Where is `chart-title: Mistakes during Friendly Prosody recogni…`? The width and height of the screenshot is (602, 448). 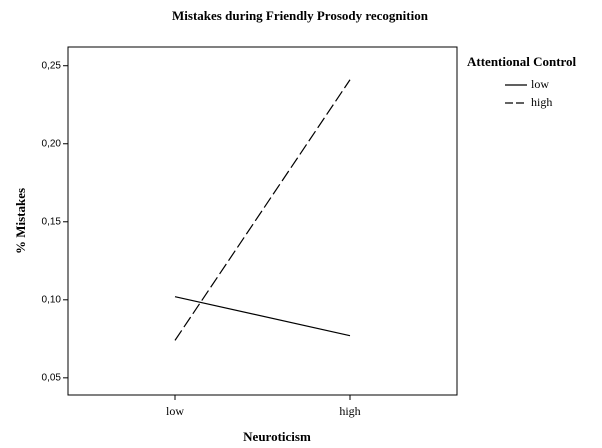
chart-title: Mistakes during Friendly Prosody recogni… is located at coordinates (300, 15).